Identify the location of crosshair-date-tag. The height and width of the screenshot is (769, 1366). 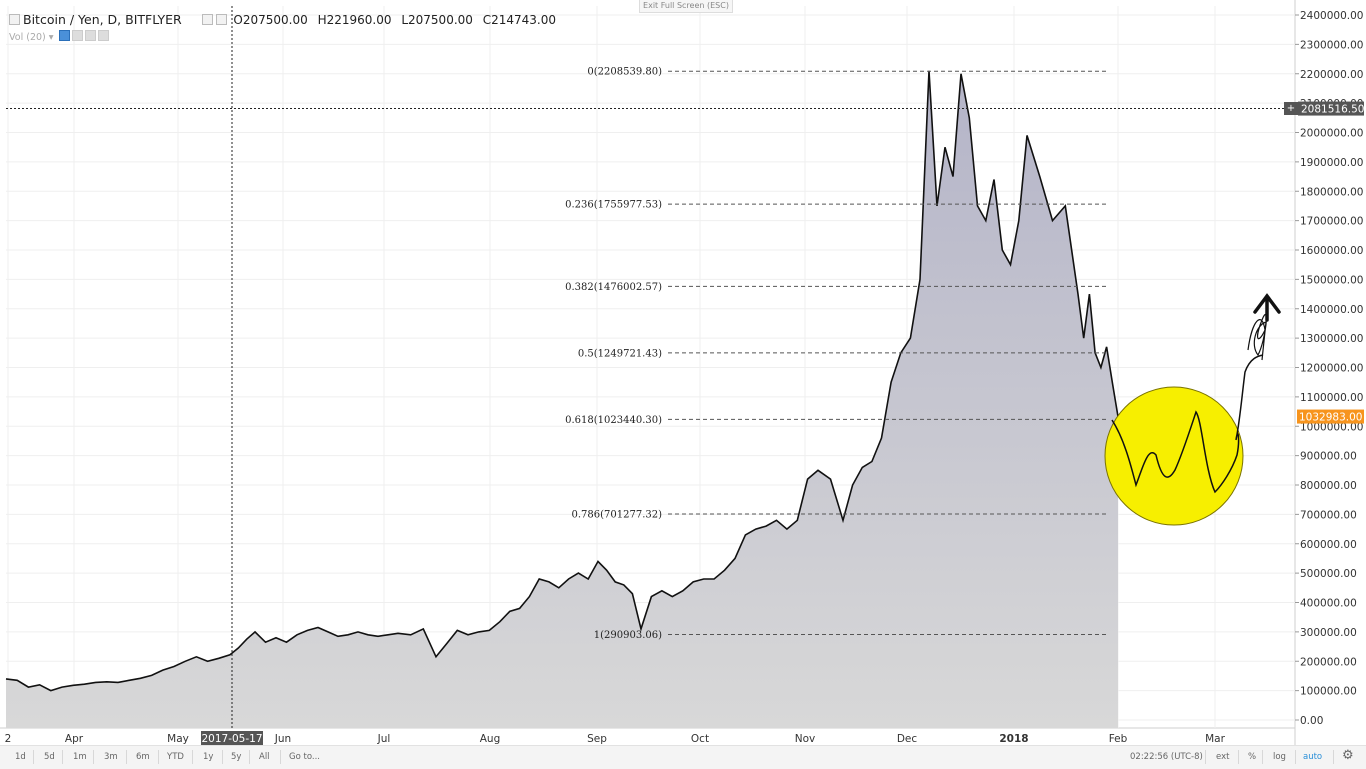
(232, 738).